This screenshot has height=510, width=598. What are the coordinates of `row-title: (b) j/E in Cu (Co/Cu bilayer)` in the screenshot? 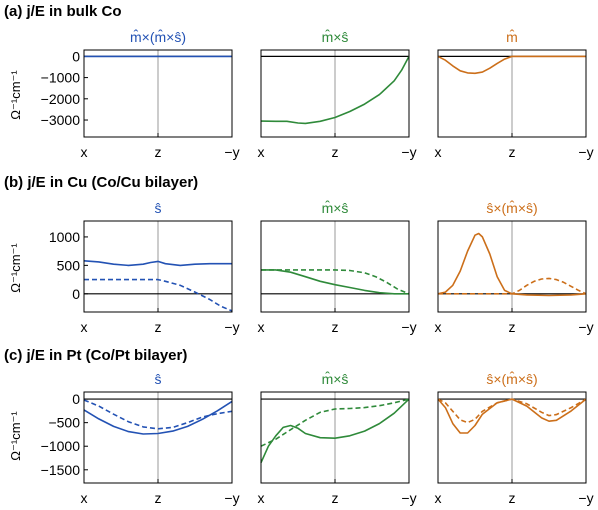 It's located at (101, 182).